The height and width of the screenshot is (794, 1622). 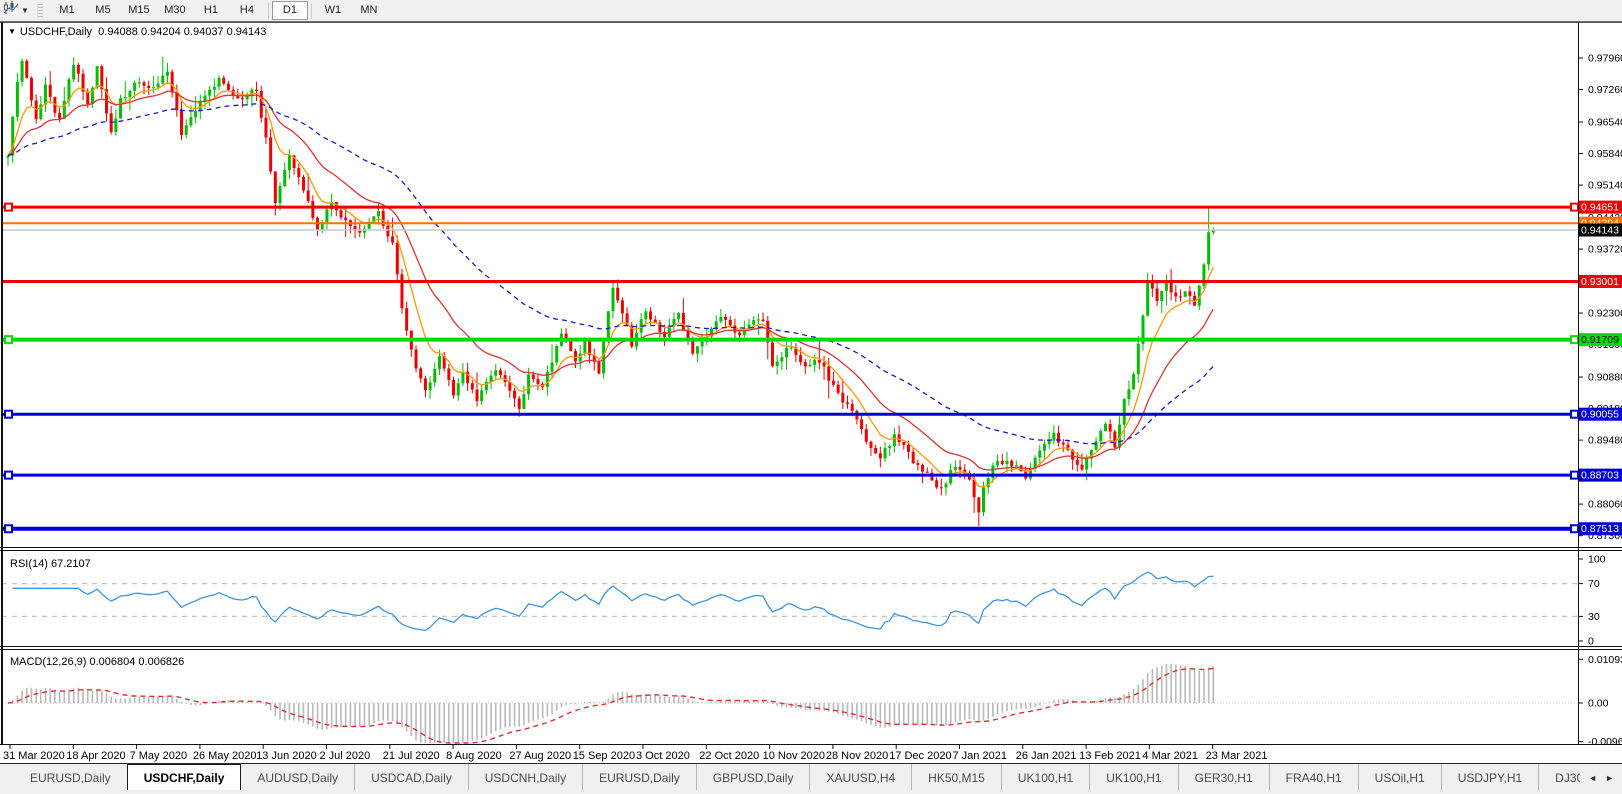 I want to click on rsi-indicator-label: RSI(14) 67.2107, so click(x=50, y=564).